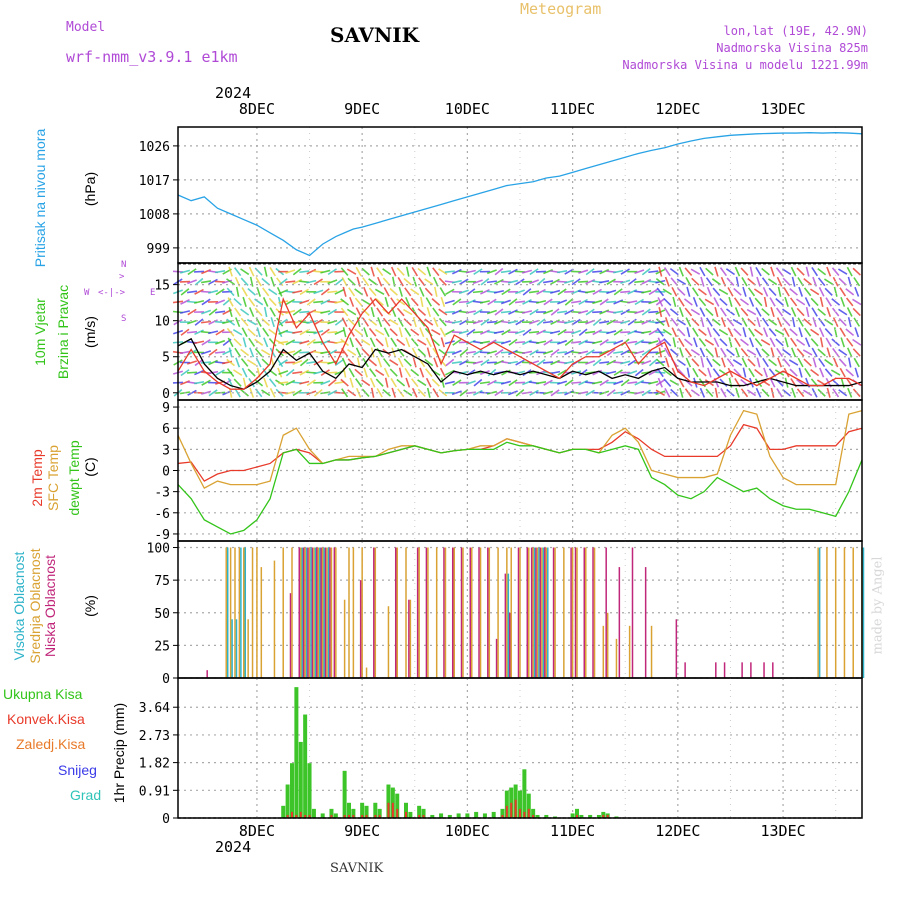  I want to click on legend-freezing-rain: Zaledj.Kisa, so click(51, 744).